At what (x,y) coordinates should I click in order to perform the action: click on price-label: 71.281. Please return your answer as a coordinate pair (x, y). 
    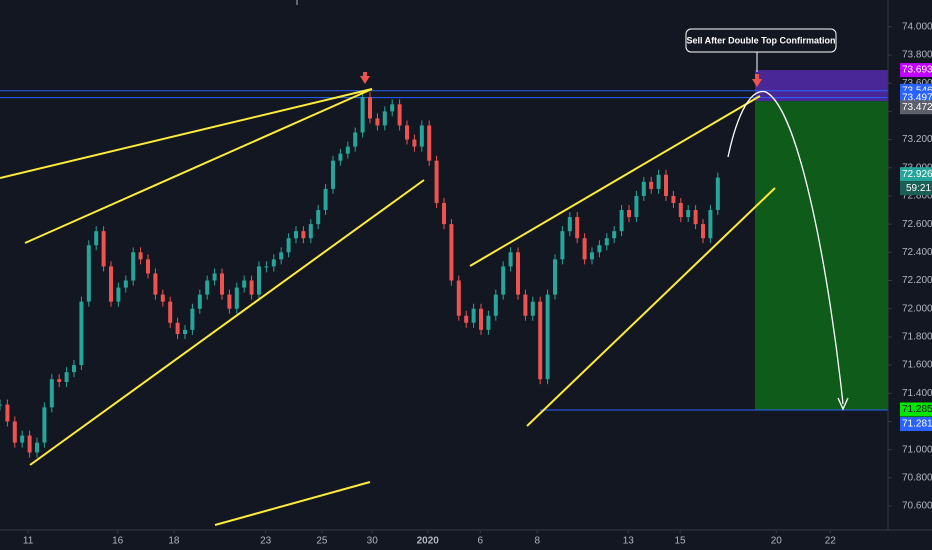
    Looking at the image, I should click on (917, 424).